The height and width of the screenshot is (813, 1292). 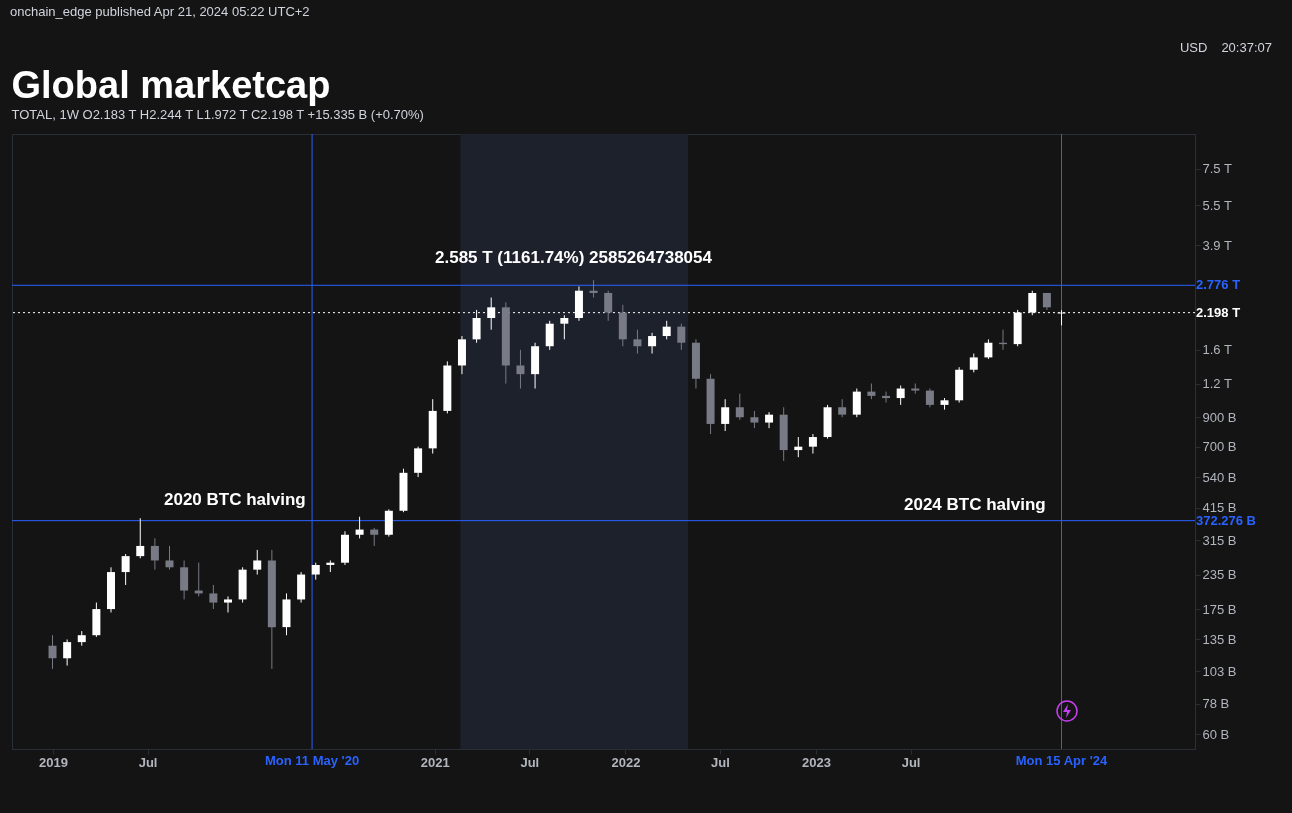 What do you see at coordinates (1219, 639) in the screenshot?
I see `y-tick-label: 135 B` at bounding box center [1219, 639].